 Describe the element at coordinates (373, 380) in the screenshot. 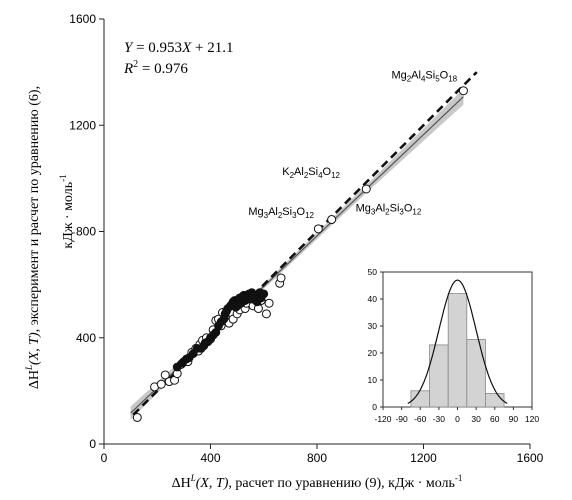

I see `inset-y-tick-label: 10` at that location.